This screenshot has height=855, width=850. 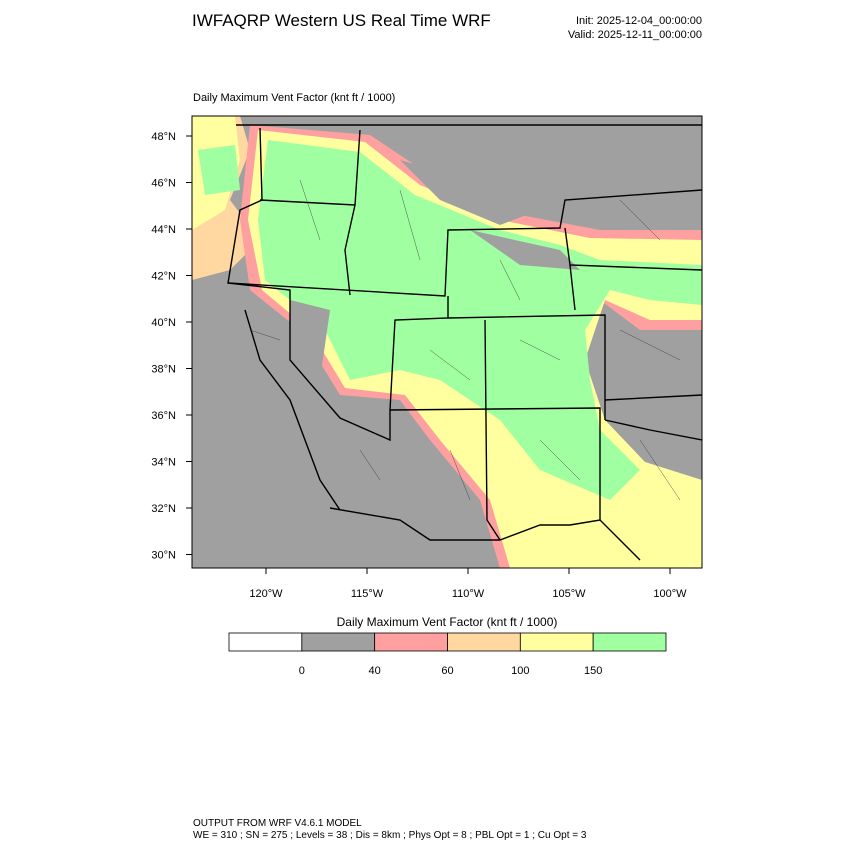 I want to click on colorbar: 0 40 60 100 150, so click(x=447, y=654).